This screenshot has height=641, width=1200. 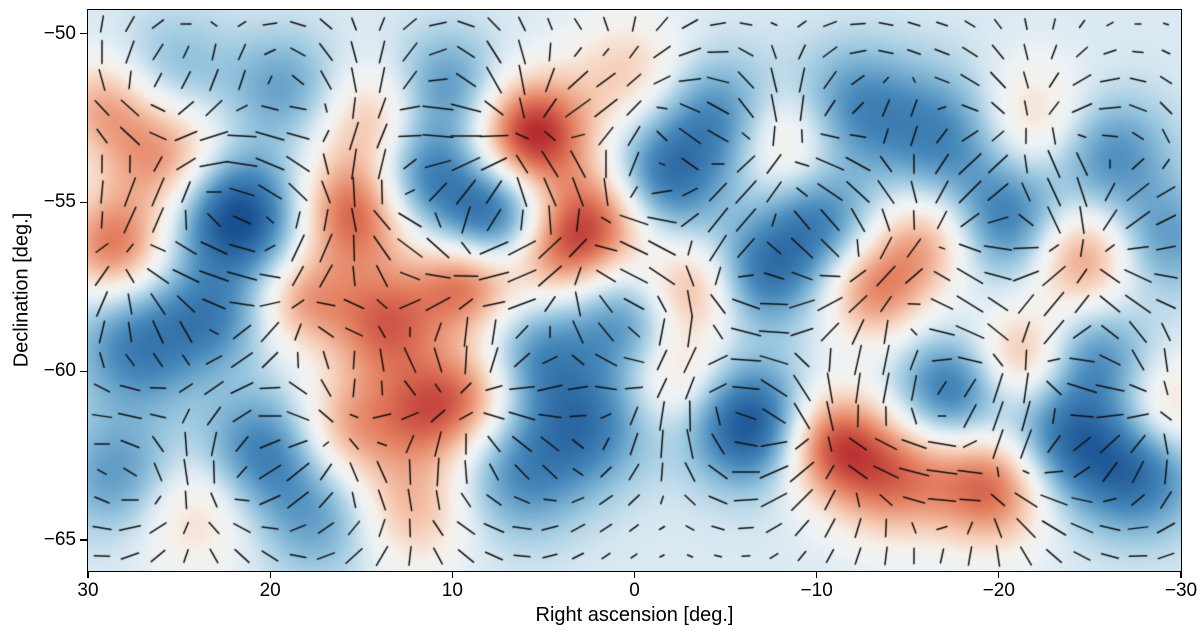 I want to click on y-tick-label: −55, so click(x=59, y=202).